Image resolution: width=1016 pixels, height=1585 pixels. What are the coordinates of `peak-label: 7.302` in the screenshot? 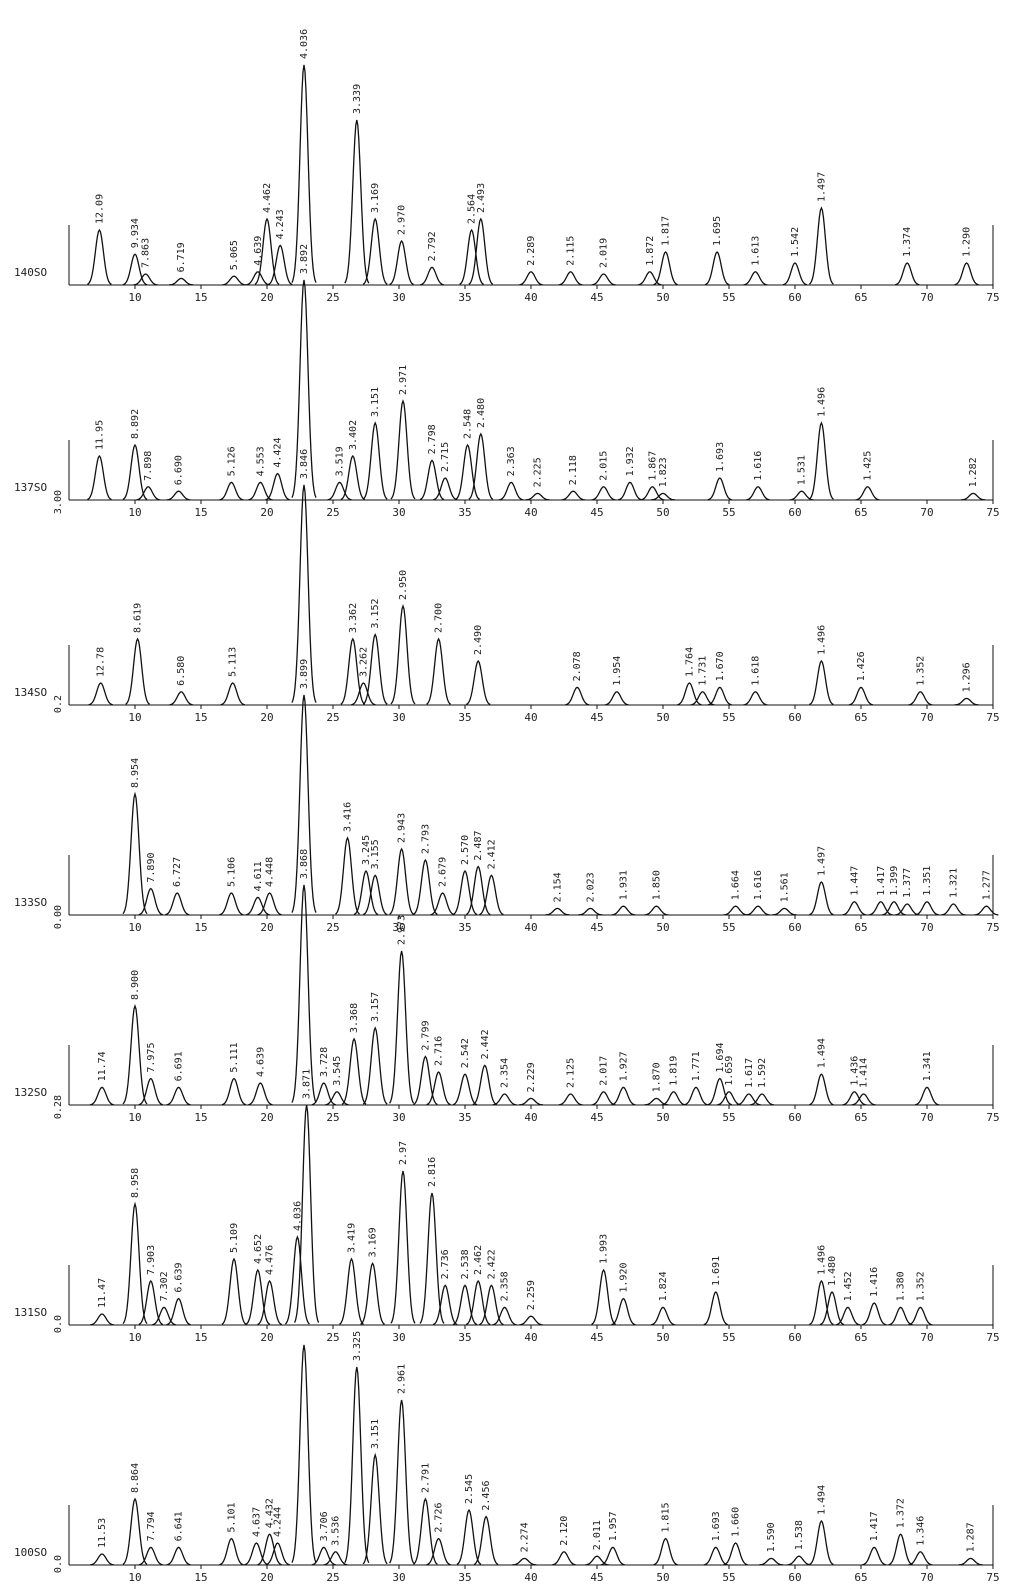 It's located at (164, 1286).